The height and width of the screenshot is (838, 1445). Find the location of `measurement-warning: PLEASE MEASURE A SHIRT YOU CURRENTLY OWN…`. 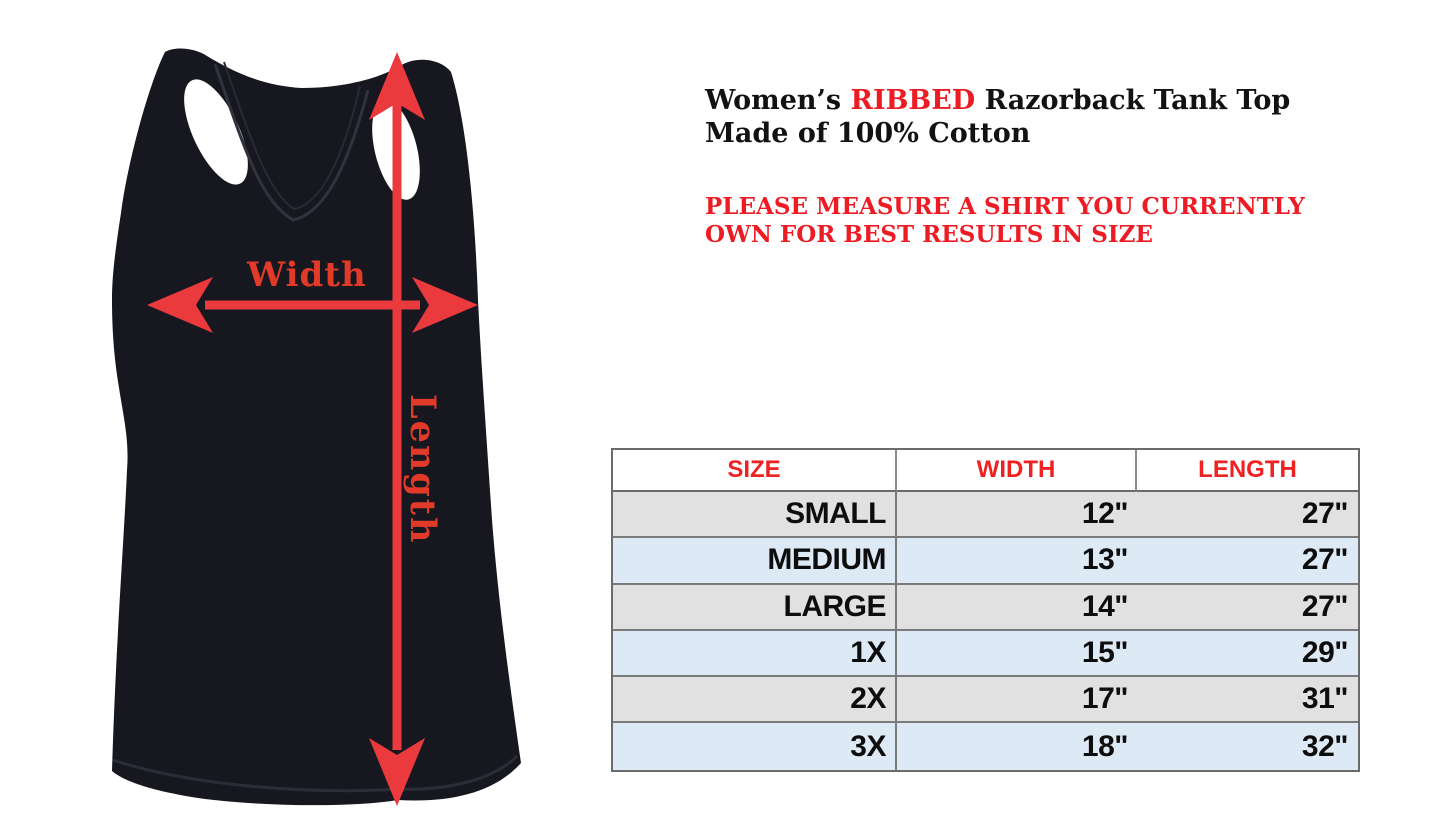

measurement-warning: PLEASE MEASURE A SHIRT YOU CURRENTLY OWN… is located at coordinates (1045, 221).